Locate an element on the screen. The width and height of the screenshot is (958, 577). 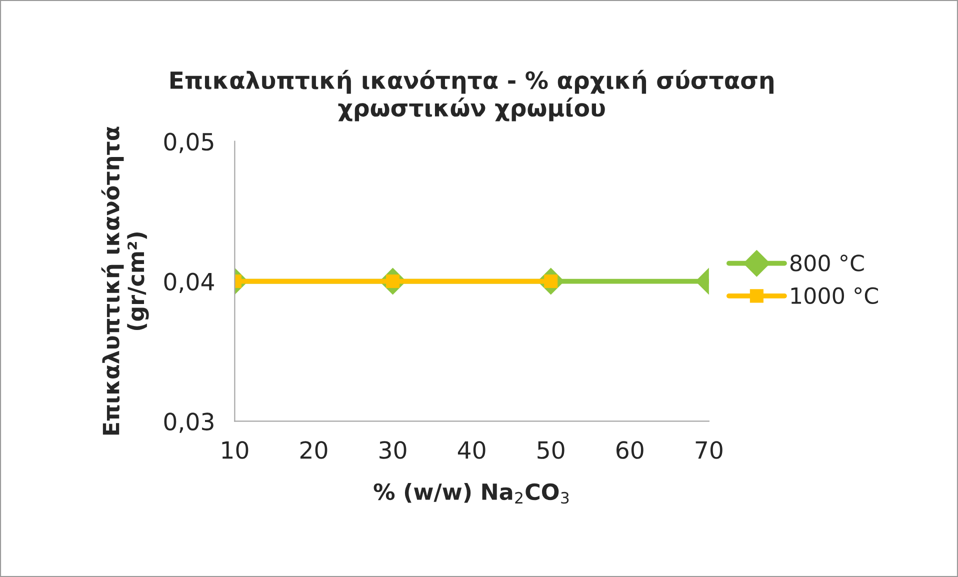
legend-label: 800 °C is located at coordinates (827, 263).